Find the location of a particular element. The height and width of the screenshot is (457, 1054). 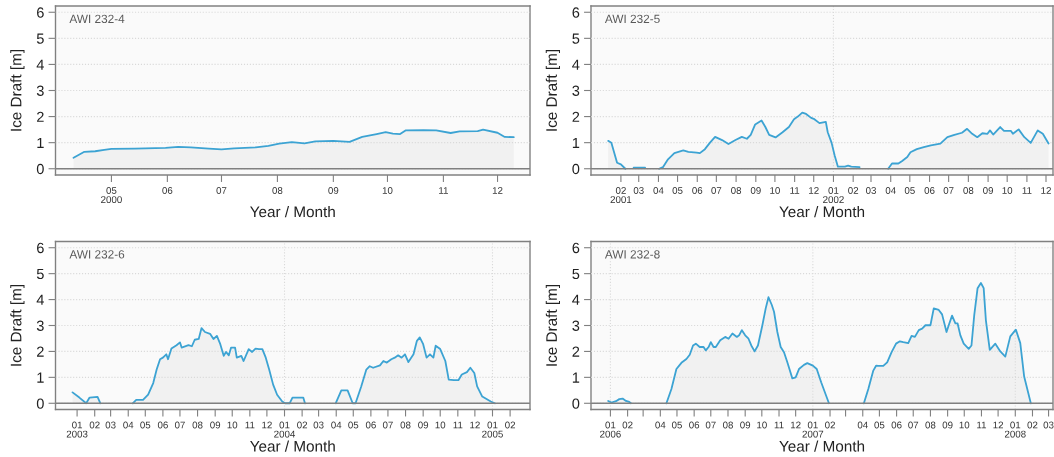

text: AWI 232-5 is located at coordinates (632, 18).